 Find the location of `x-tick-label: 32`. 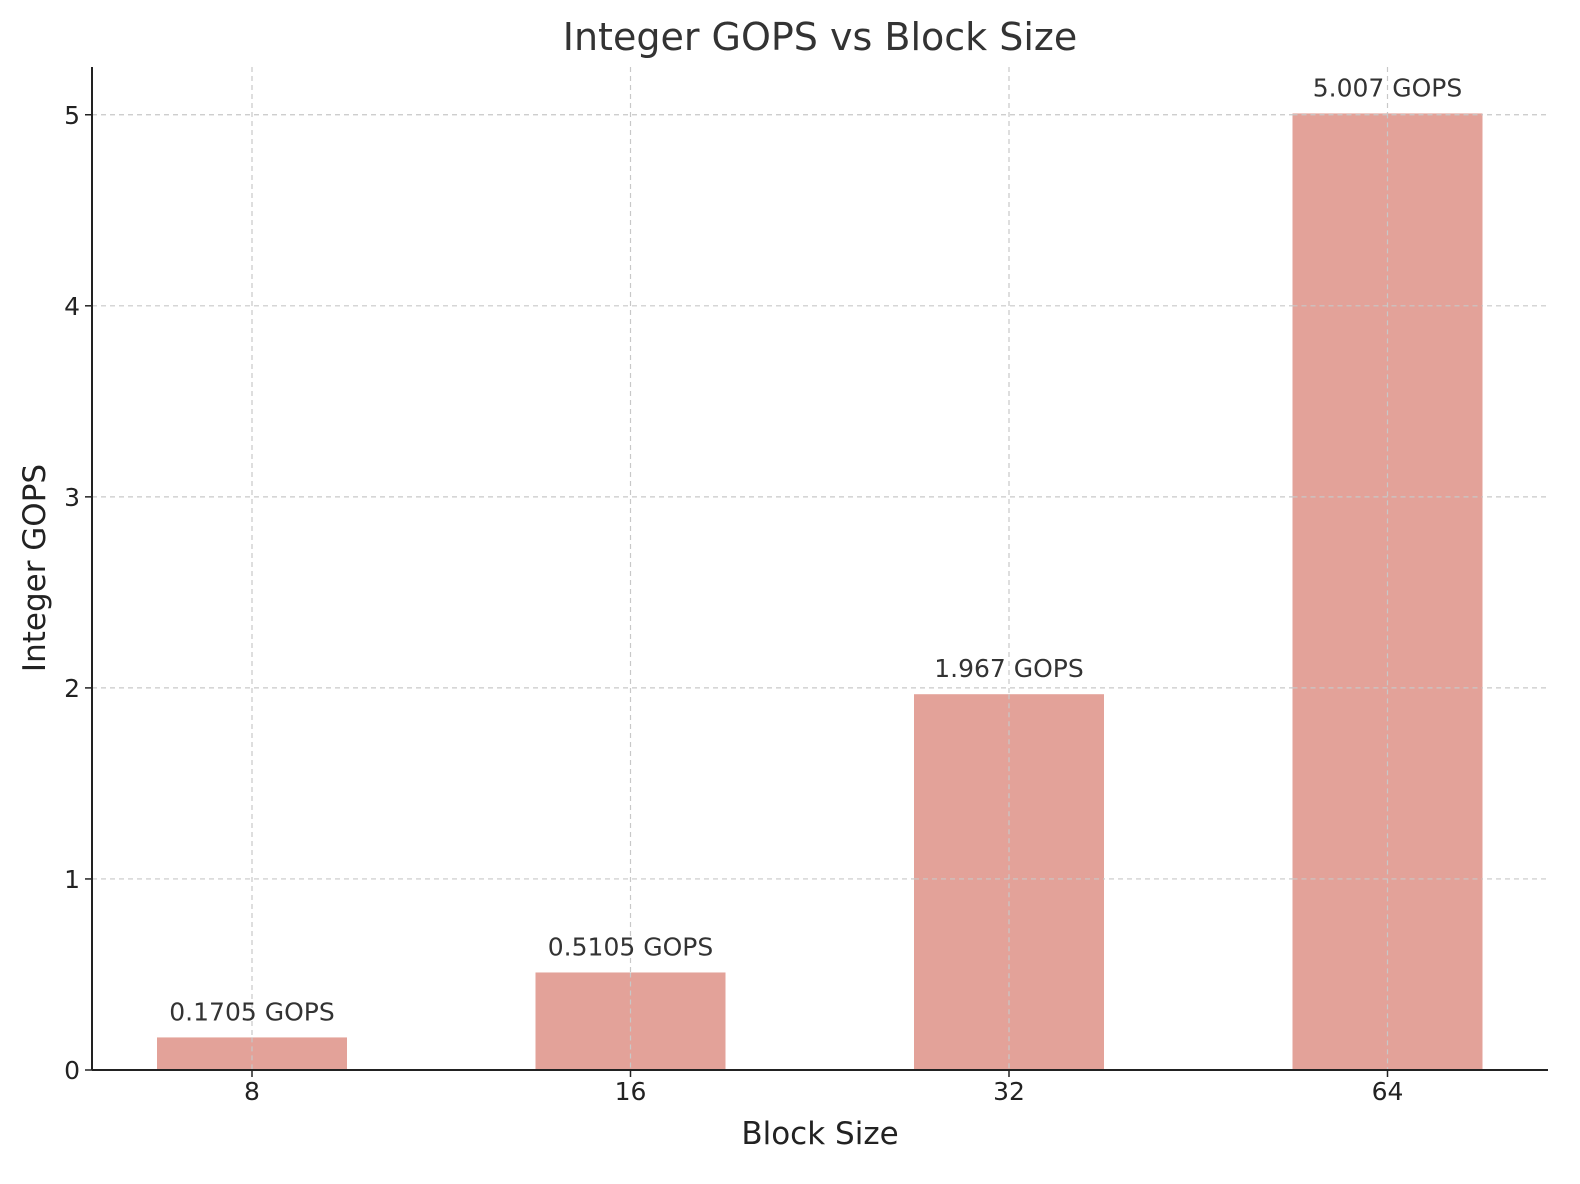

x-tick-label: 32 is located at coordinates (1009, 1091).